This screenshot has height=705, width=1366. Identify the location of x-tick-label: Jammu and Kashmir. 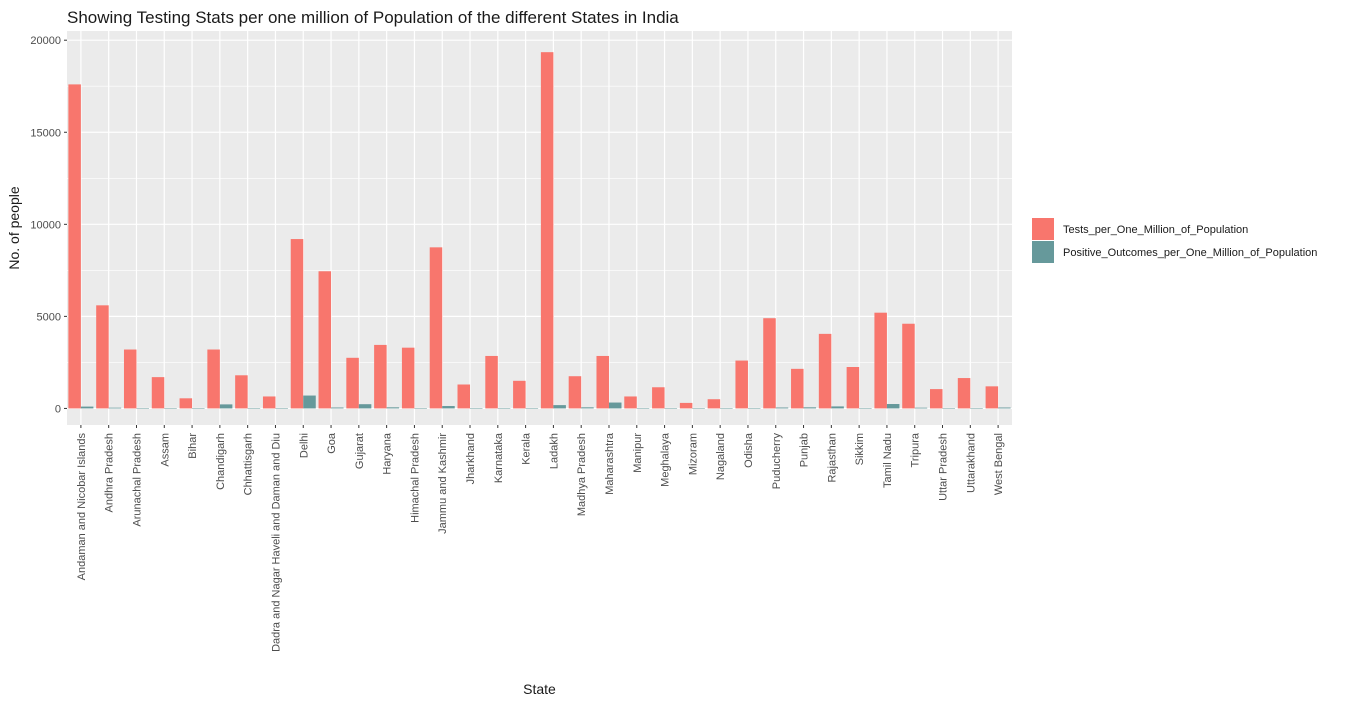
(443, 483).